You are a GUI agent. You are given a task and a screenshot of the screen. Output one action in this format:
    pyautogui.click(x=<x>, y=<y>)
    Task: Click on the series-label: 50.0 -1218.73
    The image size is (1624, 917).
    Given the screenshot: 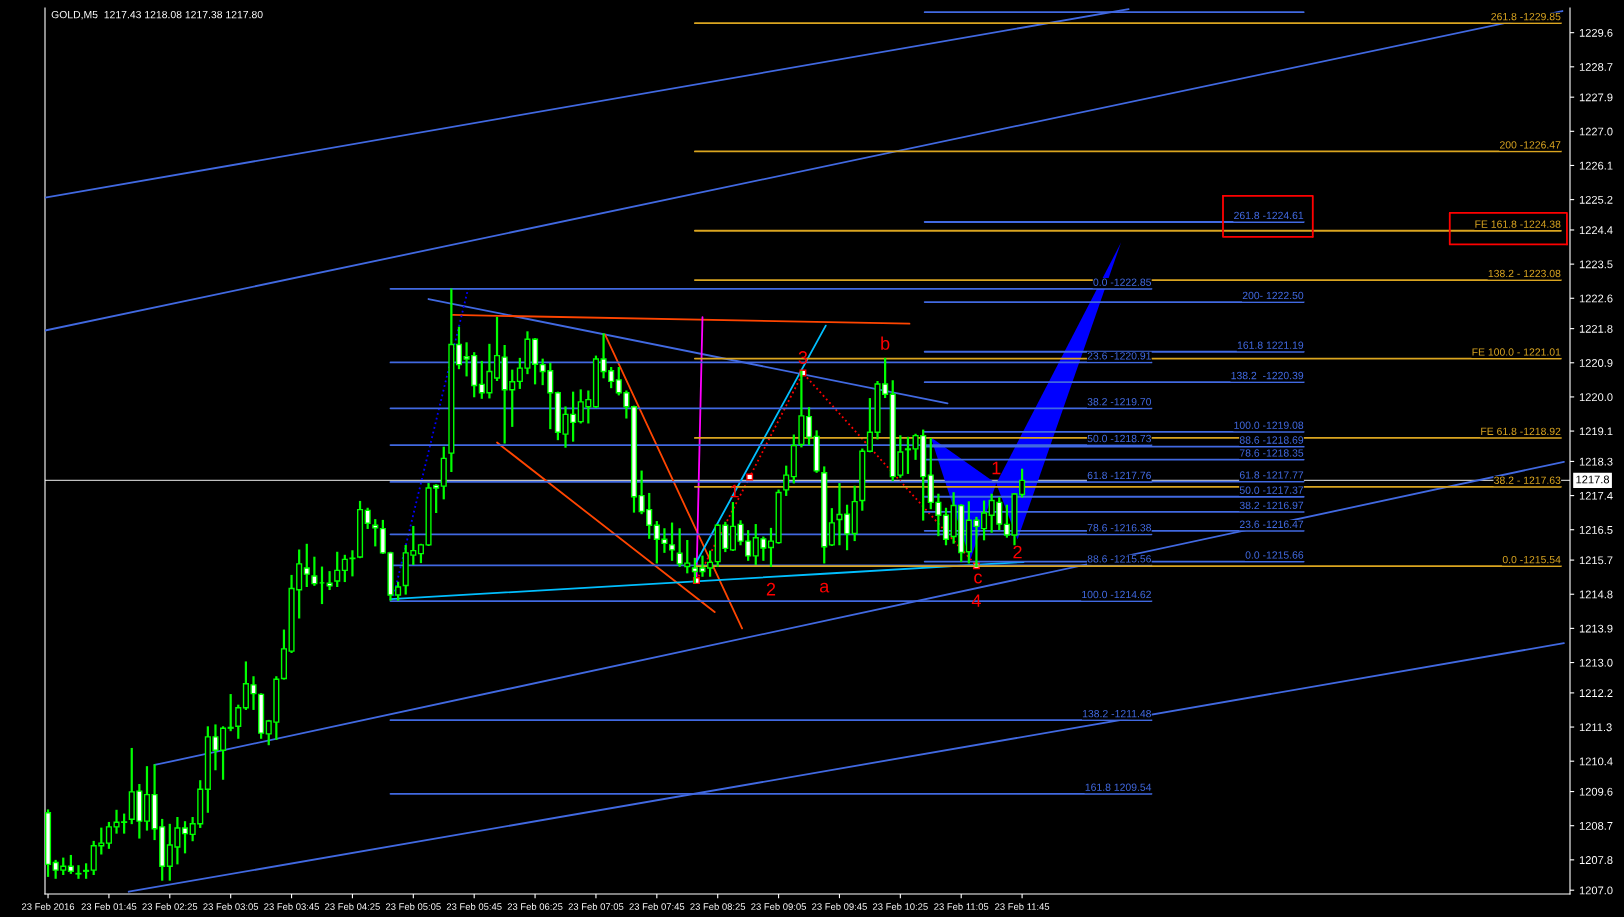 What is the action you would take?
    pyautogui.click(x=1119, y=438)
    